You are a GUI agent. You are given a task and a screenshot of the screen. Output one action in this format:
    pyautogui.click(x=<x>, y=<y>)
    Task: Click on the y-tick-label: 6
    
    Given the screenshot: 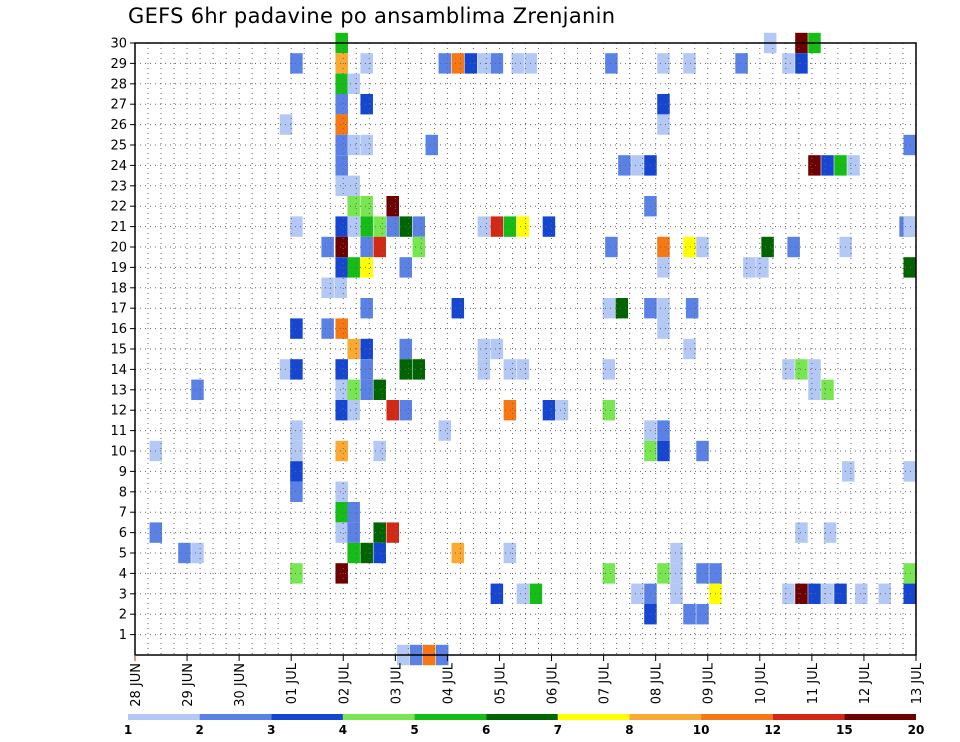 What is the action you would take?
    pyautogui.click(x=123, y=533)
    